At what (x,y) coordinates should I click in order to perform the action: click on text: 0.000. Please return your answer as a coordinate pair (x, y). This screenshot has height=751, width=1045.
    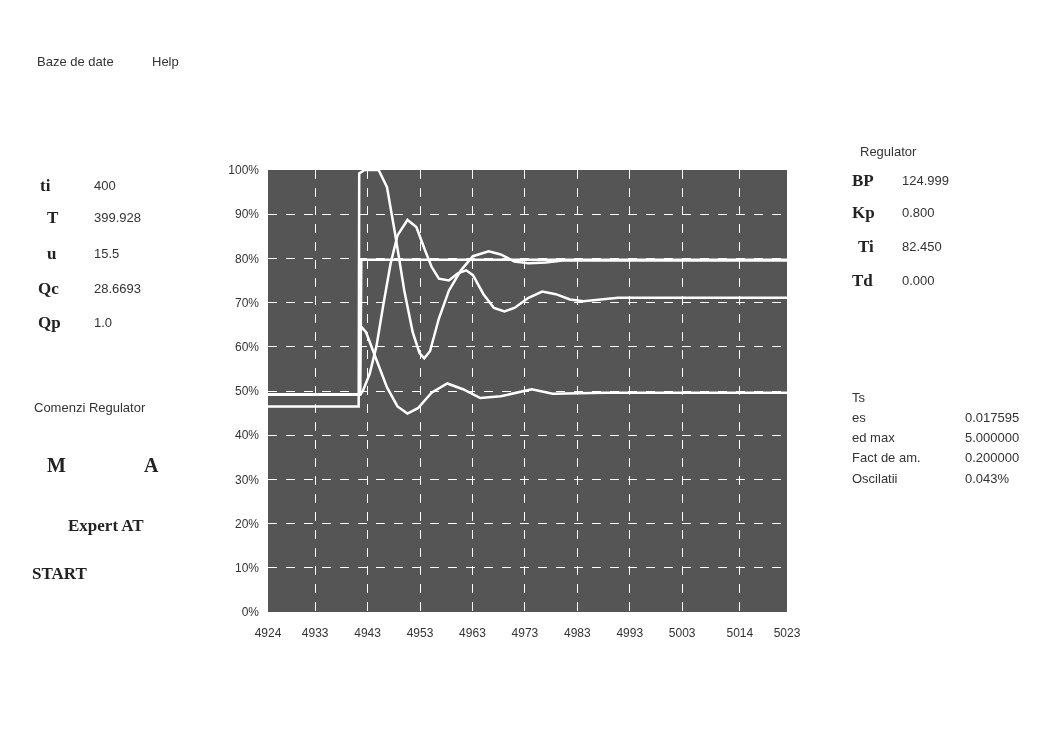
    Looking at the image, I should click on (918, 280).